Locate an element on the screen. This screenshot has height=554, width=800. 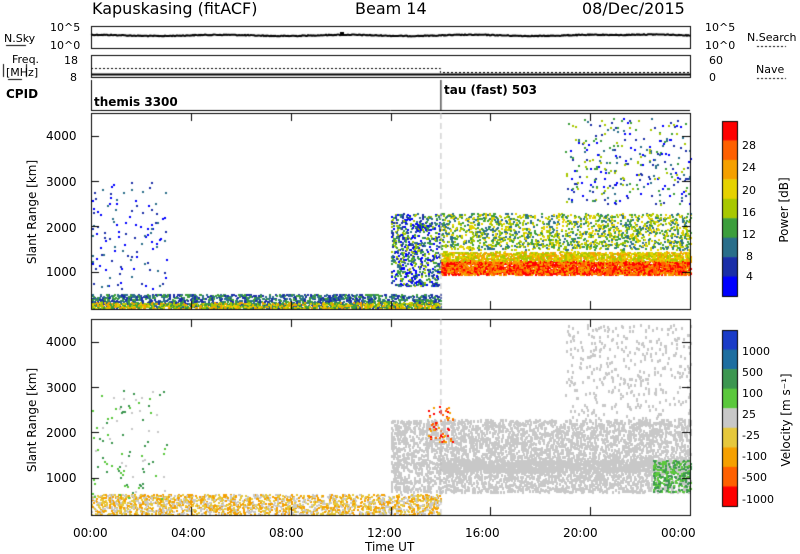
velocity-cb-label: Velocity [m s⁻¹] is located at coordinates (786, 420).